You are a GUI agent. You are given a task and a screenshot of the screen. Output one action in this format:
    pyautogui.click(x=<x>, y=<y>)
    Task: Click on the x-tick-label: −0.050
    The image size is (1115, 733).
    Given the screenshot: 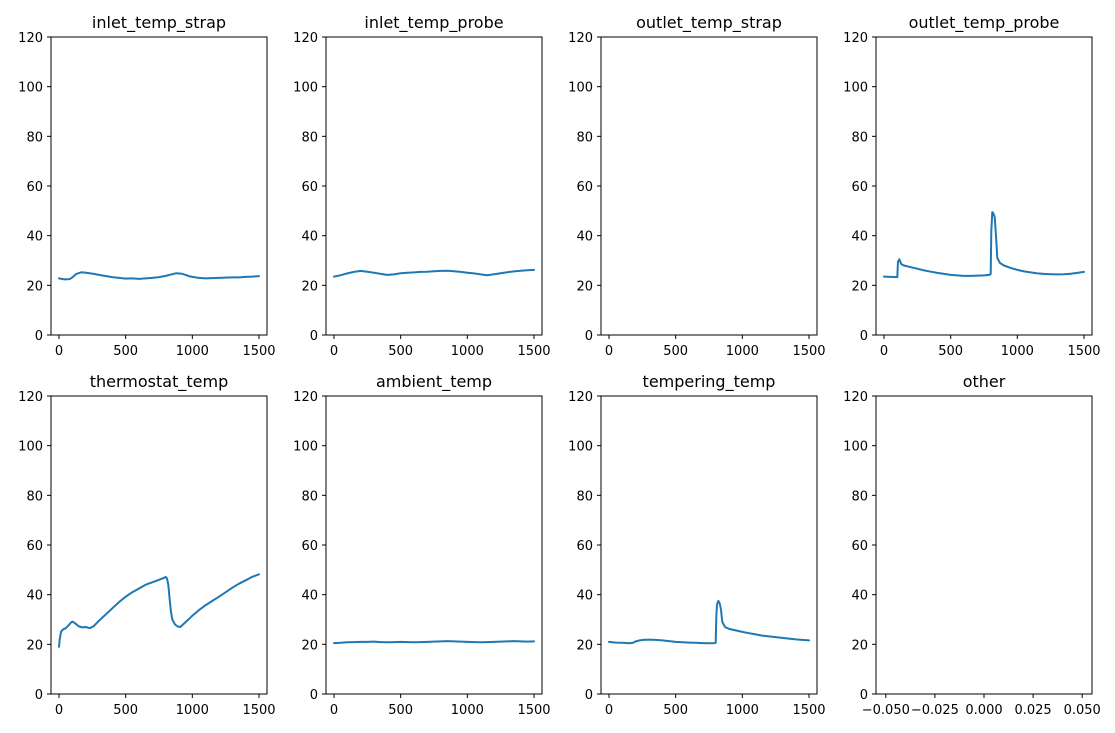 What is the action you would take?
    pyautogui.click(x=886, y=710)
    